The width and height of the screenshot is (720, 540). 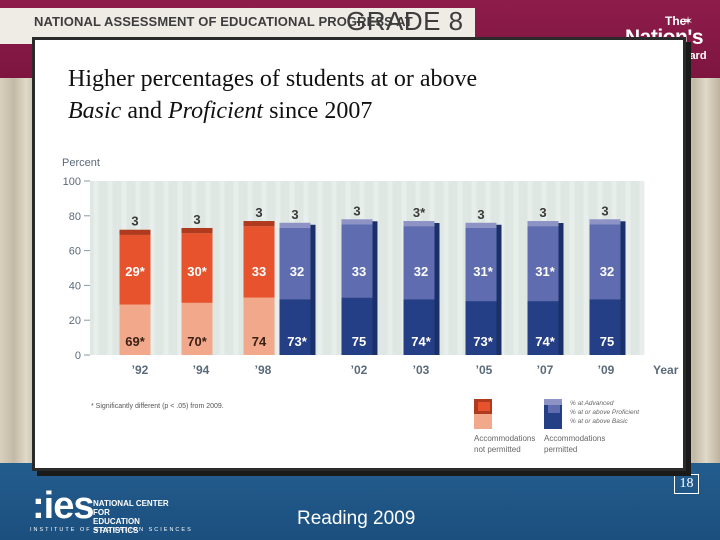 What do you see at coordinates (483, 421) in the screenshot?
I see `legend-swatch-not-basic` at bounding box center [483, 421].